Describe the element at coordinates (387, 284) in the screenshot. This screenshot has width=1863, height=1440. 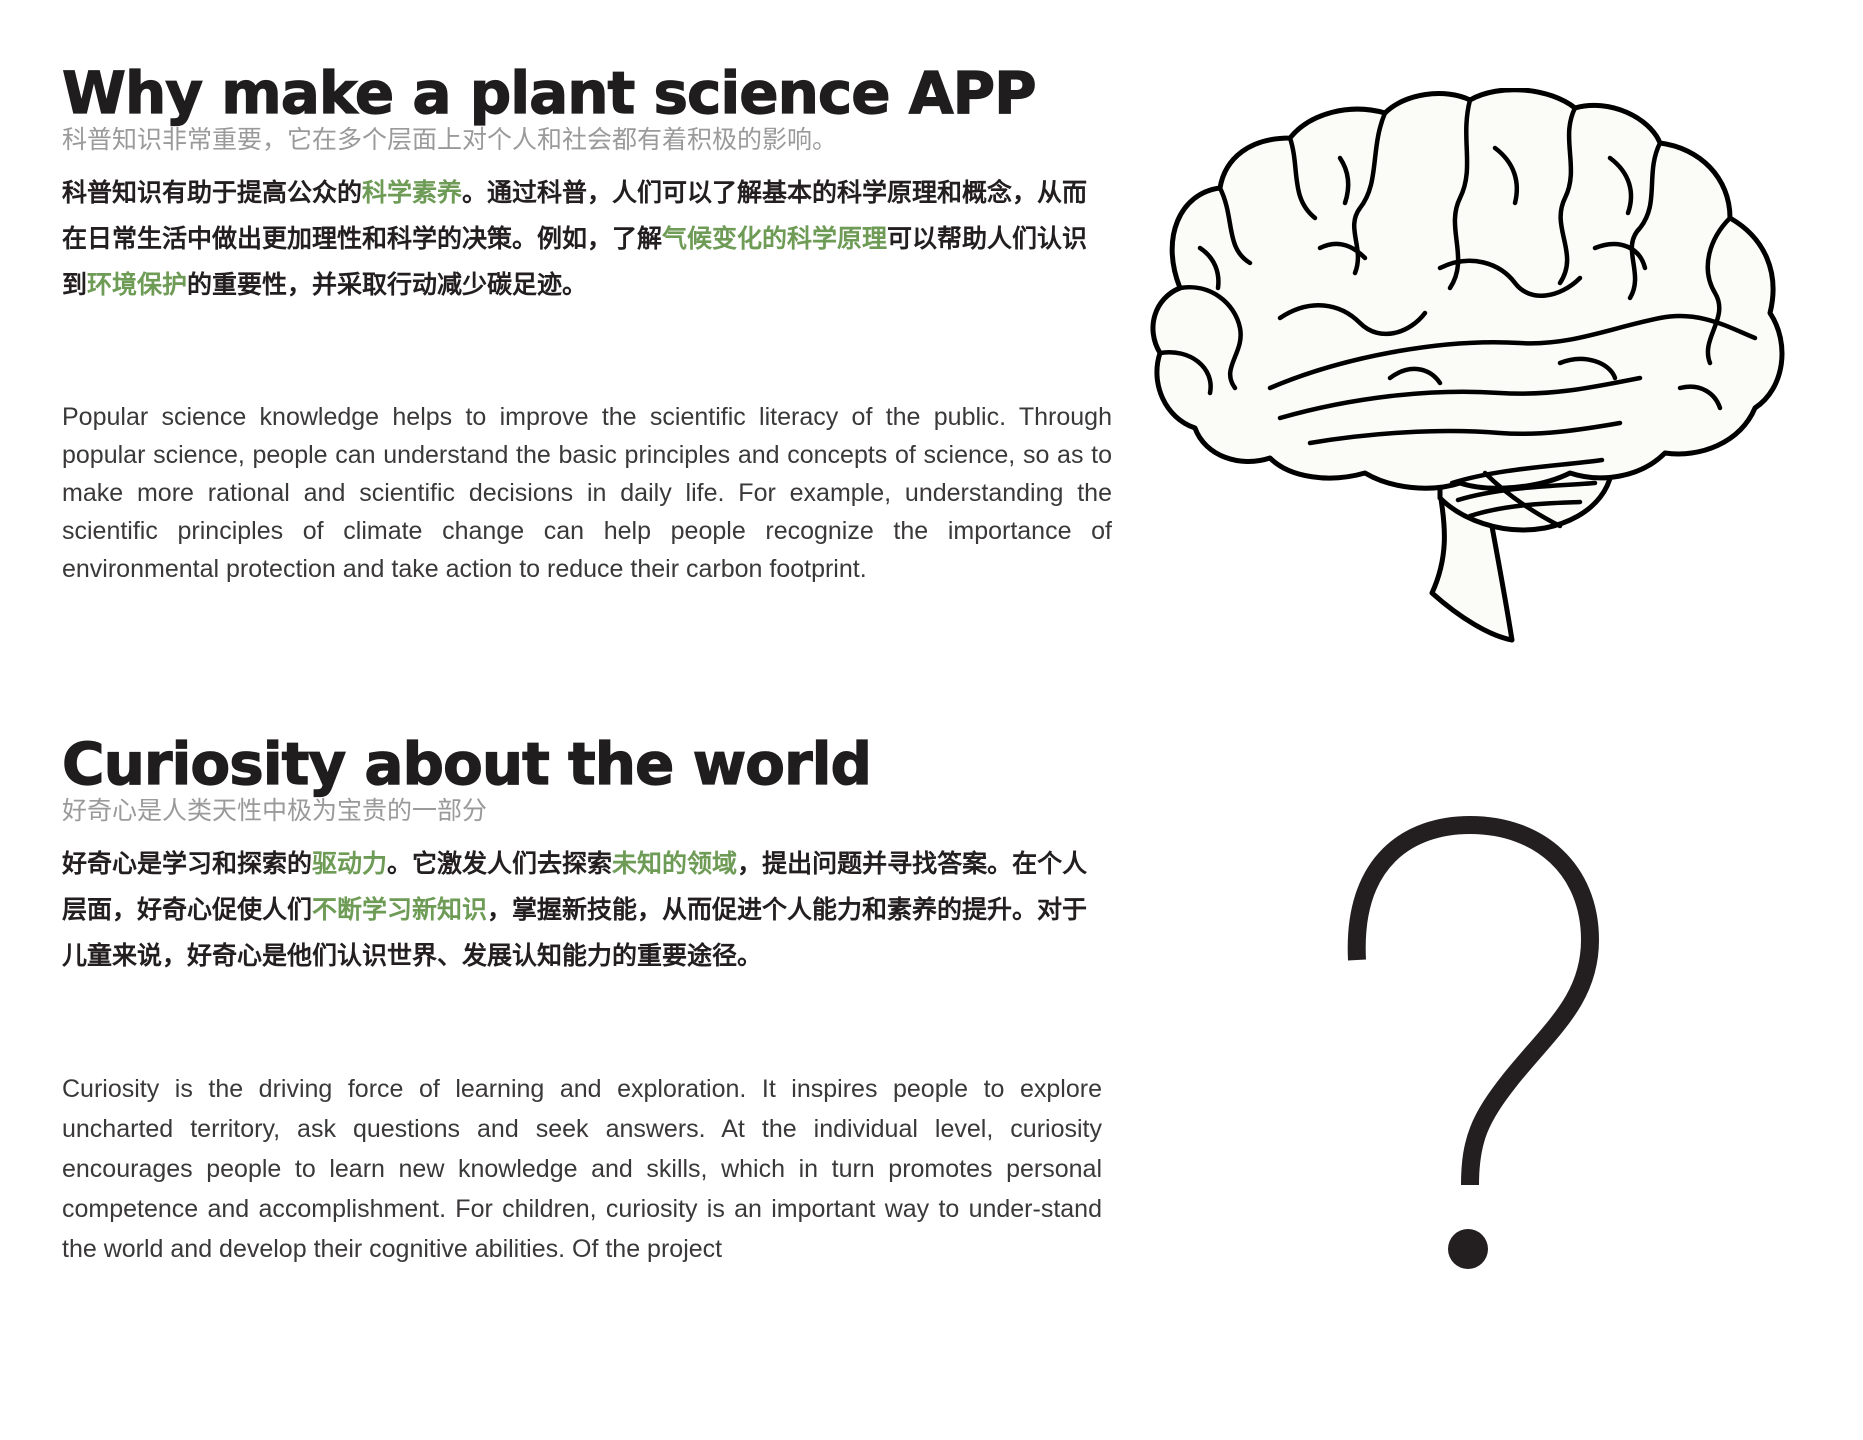
I see `cn-text: 的重要性，并采取行动减少碳足迹。` at that location.